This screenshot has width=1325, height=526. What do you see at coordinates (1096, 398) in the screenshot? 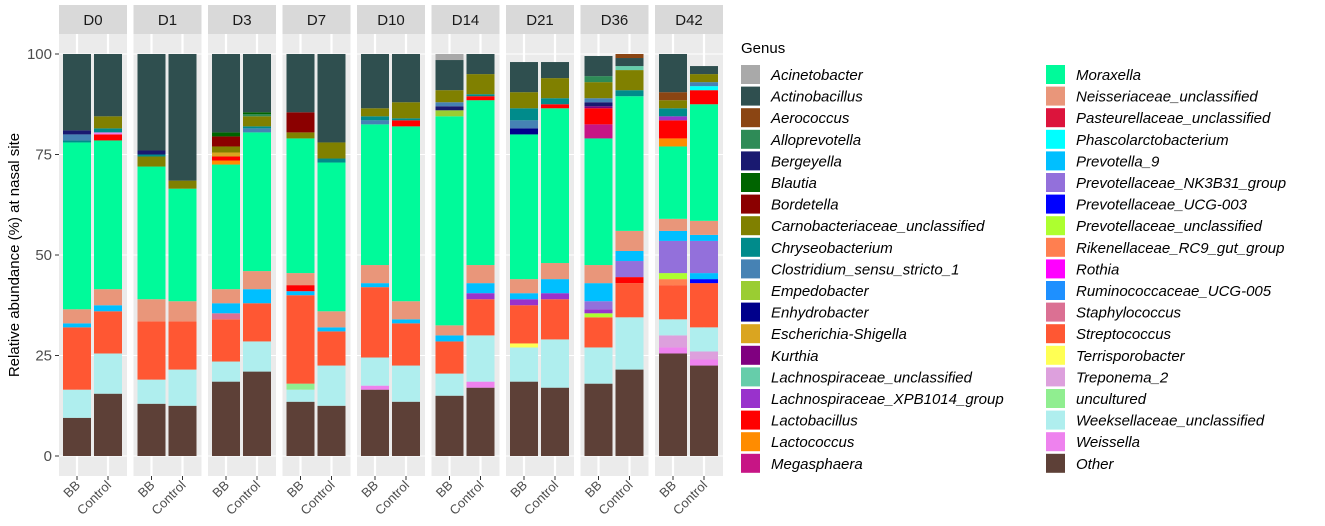
I see `legend-item: uncultured` at bounding box center [1096, 398].